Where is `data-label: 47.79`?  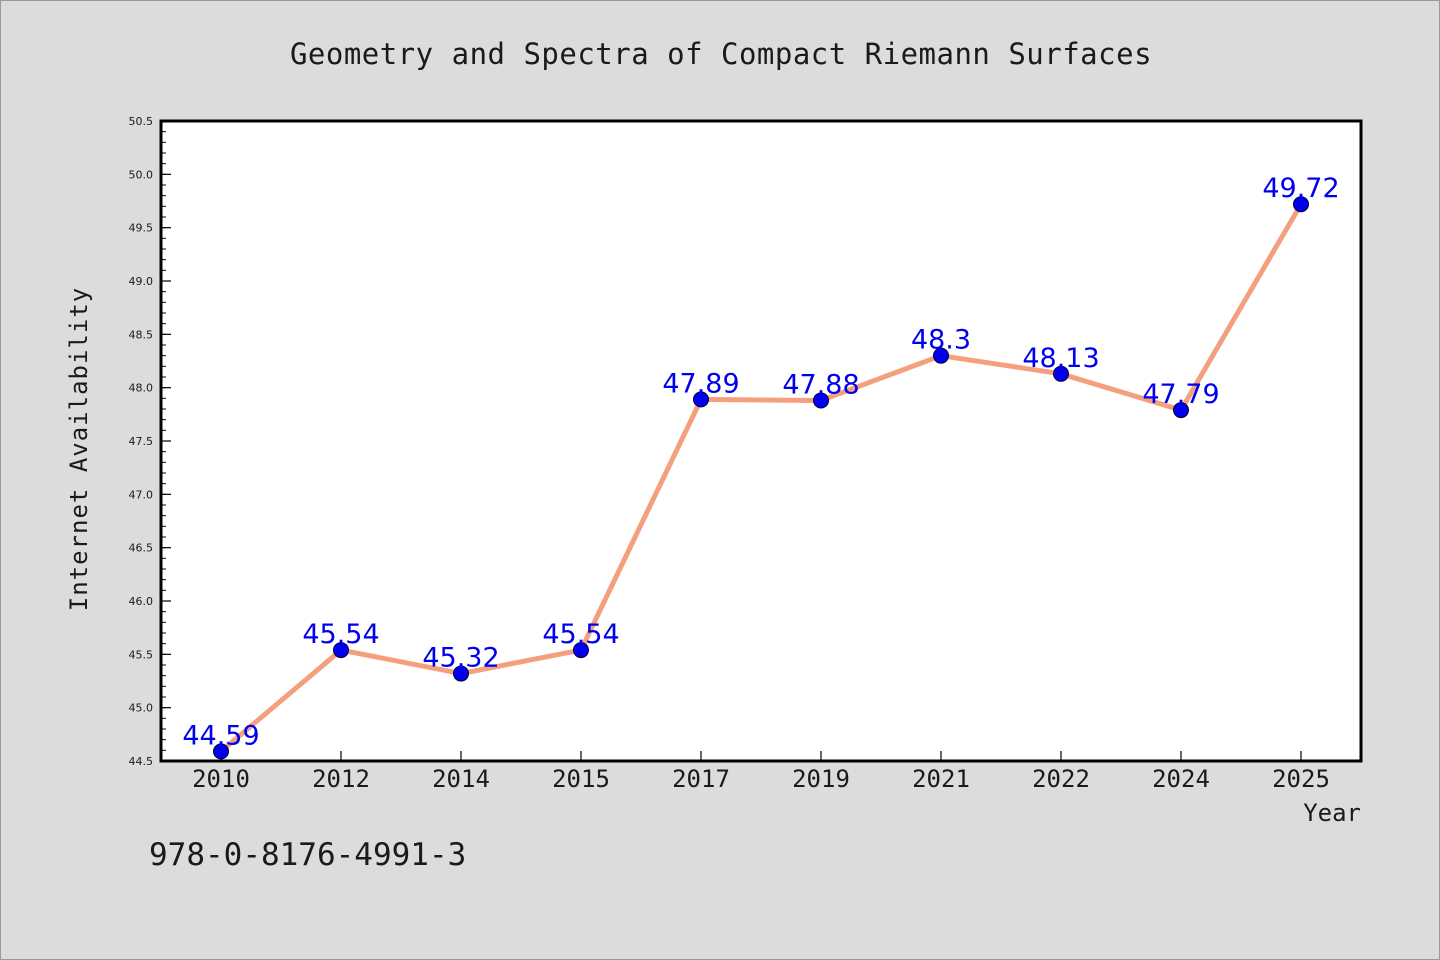
data-label: 47.79 is located at coordinates (1180, 394).